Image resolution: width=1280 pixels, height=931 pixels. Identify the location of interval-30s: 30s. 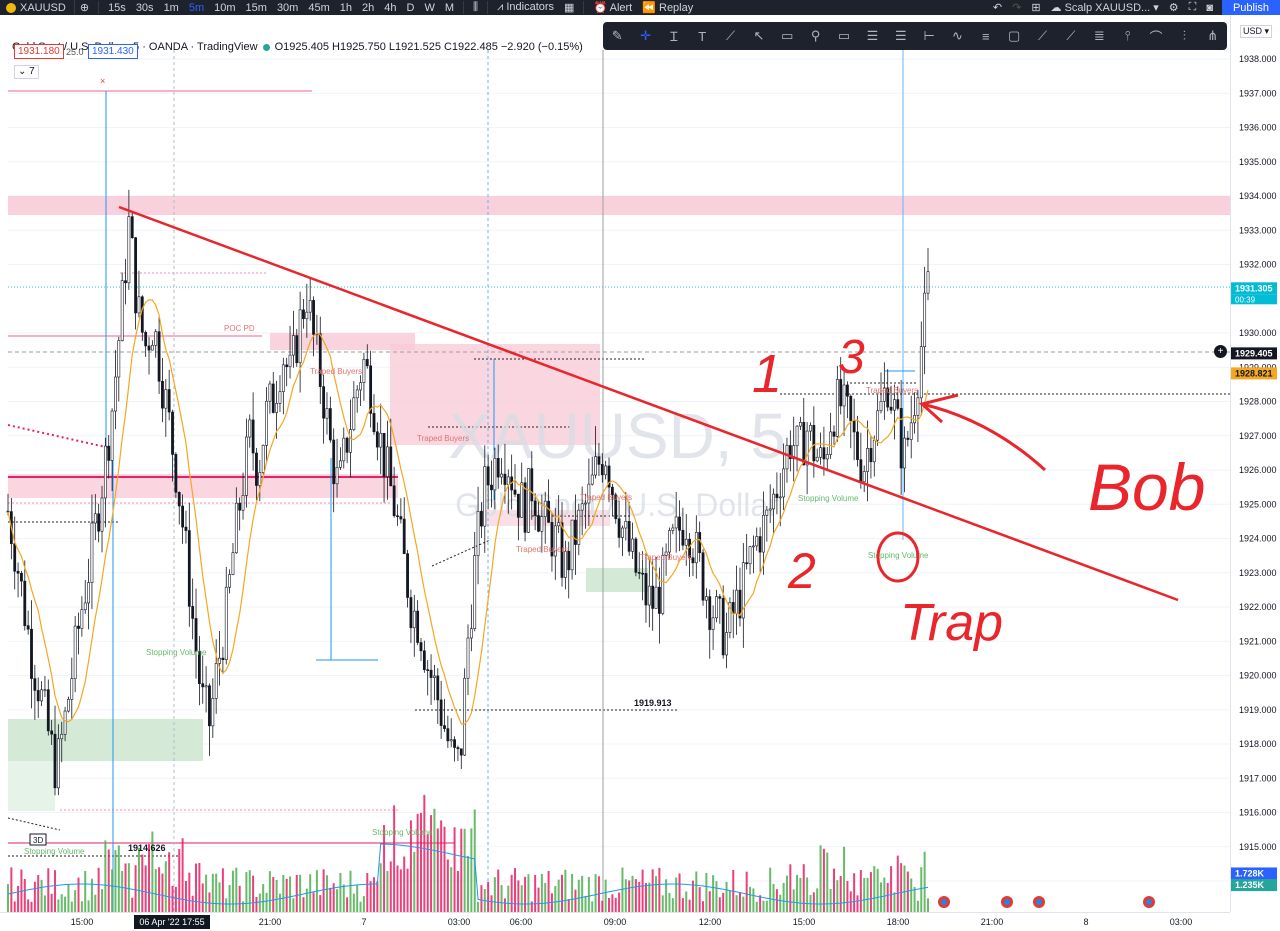
(144, 7).